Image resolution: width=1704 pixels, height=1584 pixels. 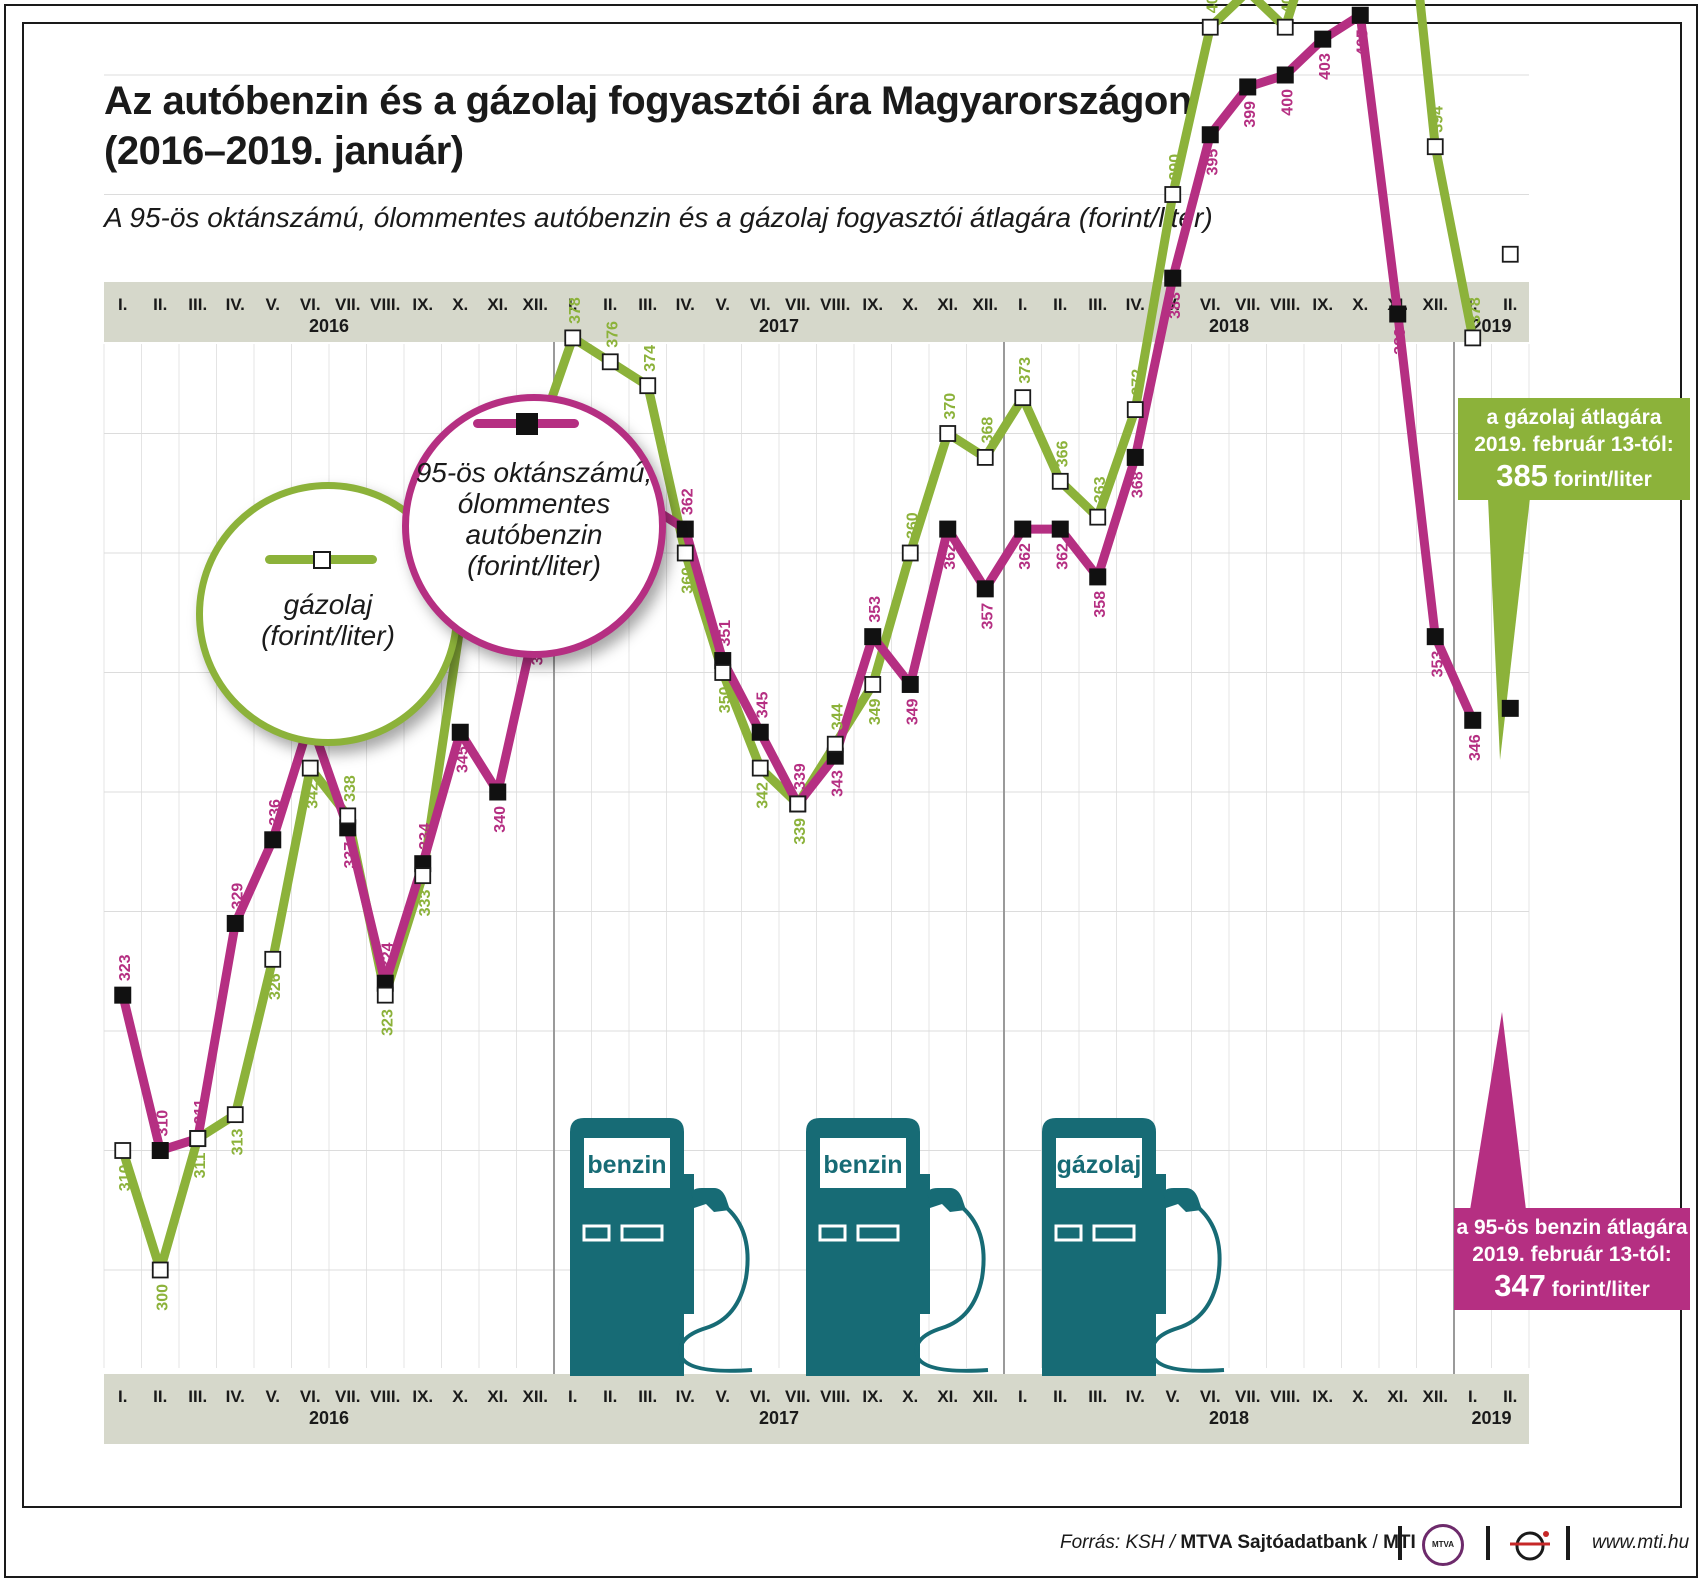 I want to click on callout-gazolaj-value-row: 385 forint/liter, so click(x=1574, y=476).